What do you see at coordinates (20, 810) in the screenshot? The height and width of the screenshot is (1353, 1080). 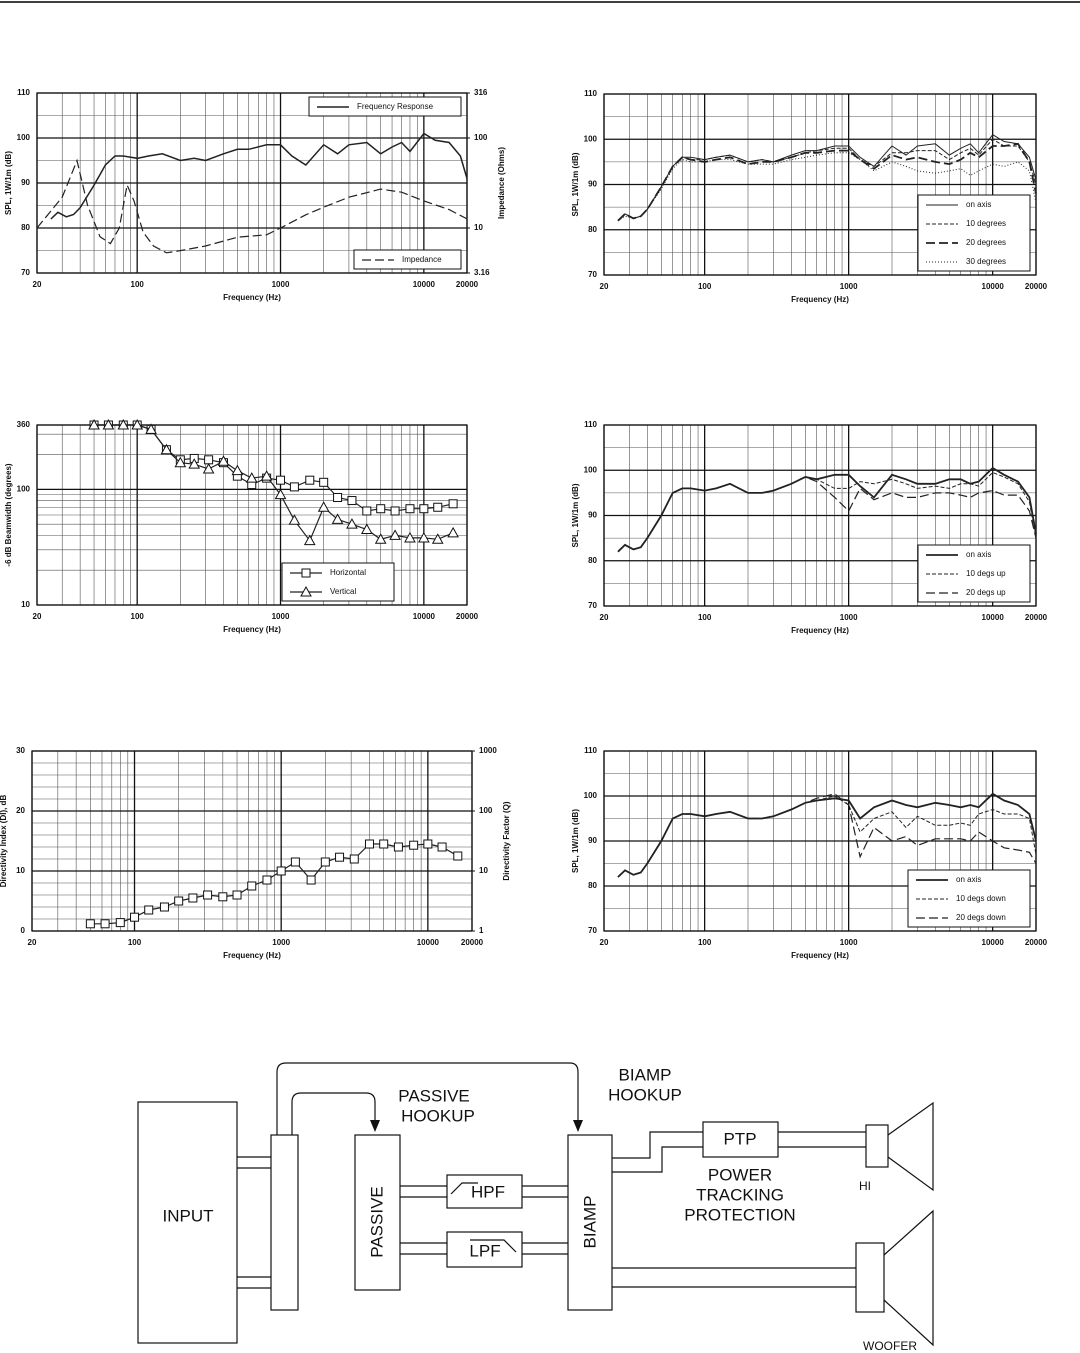 I see `y-tick-label: 20` at bounding box center [20, 810].